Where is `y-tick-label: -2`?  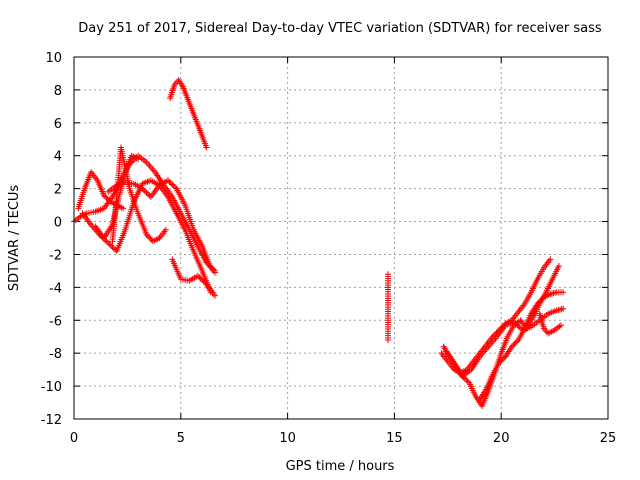 y-tick-label: -2 is located at coordinates (55, 255).